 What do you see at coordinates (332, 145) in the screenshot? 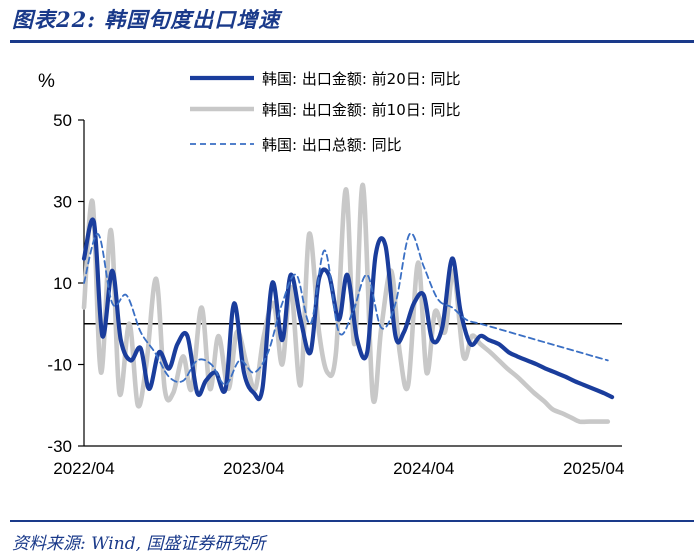
I see `series-export-total-legend-label: 韩国: 出口总额: 同比` at bounding box center [332, 145].